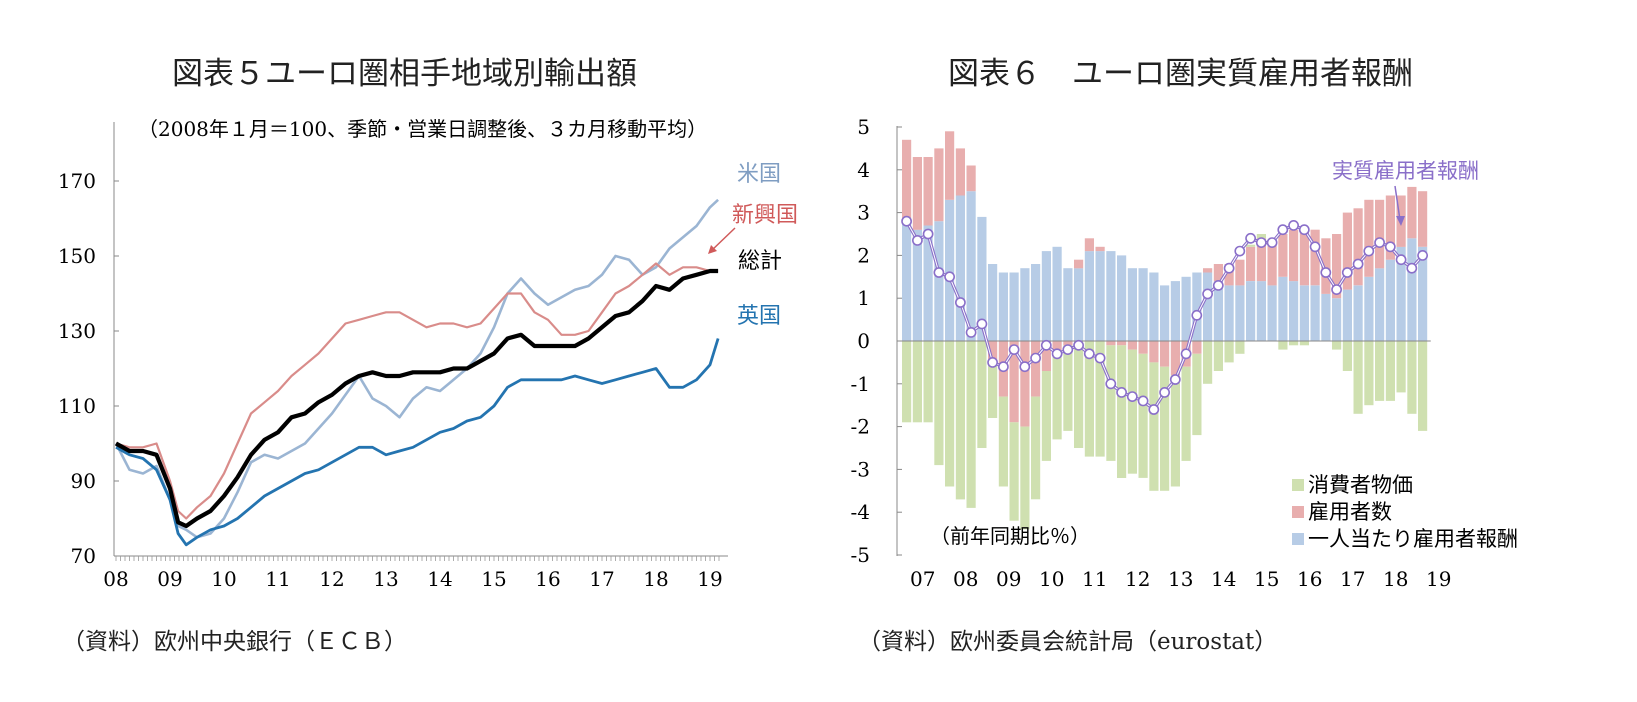  What do you see at coordinates (417, 442) in the screenshot?
I see `uk-line` at bounding box center [417, 442].